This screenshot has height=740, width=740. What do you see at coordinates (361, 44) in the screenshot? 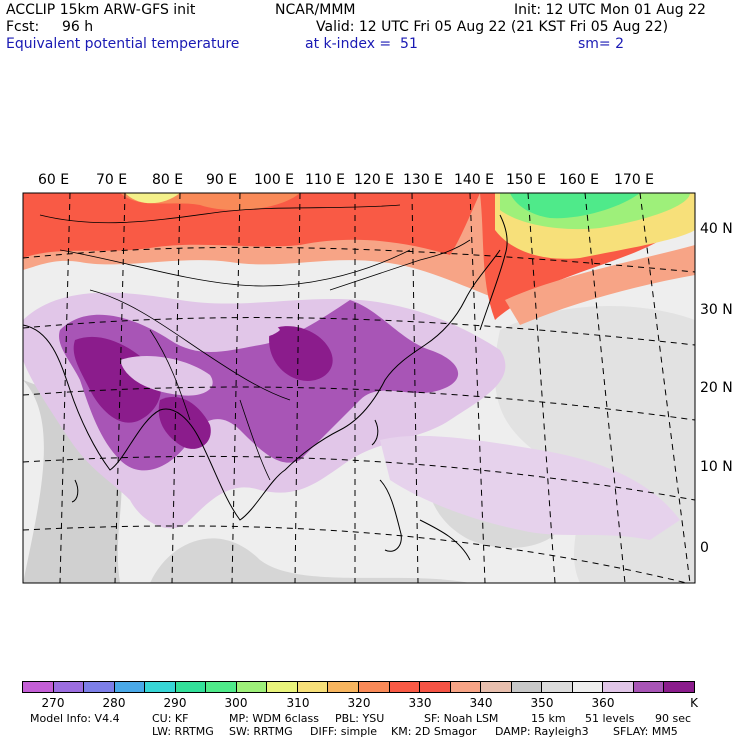
I see `level-index: at k-index = 51` at bounding box center [361, 44].